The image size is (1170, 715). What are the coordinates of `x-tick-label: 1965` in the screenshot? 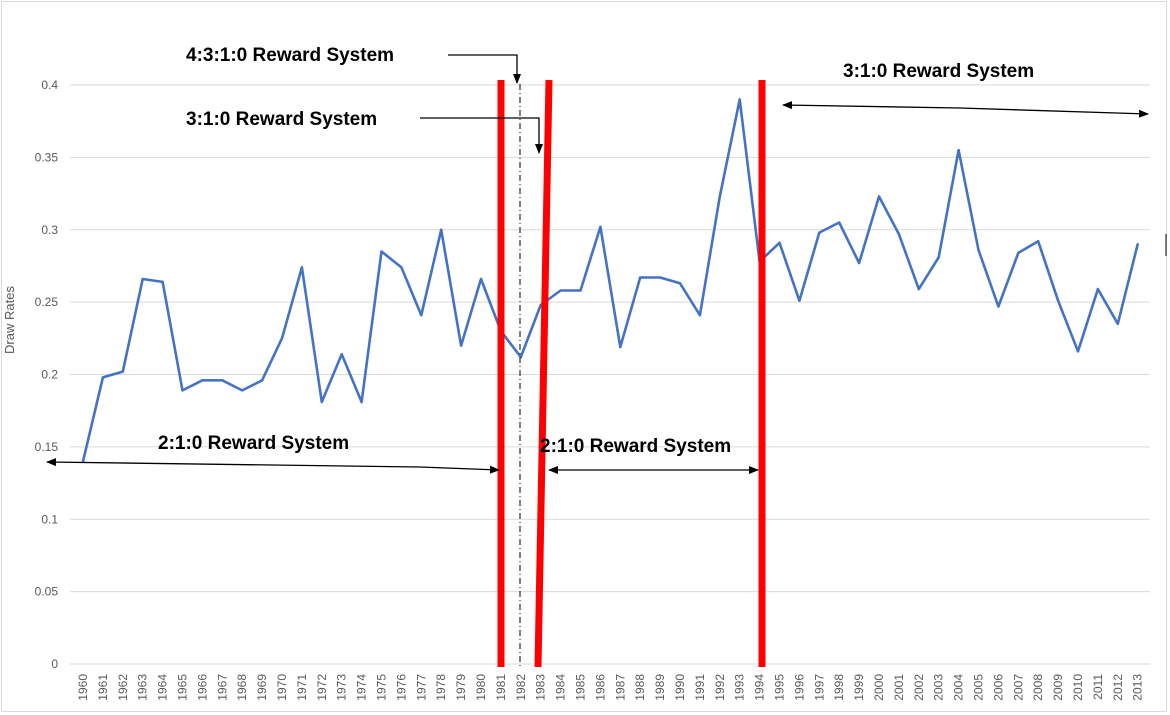 It's located at (183, 687).